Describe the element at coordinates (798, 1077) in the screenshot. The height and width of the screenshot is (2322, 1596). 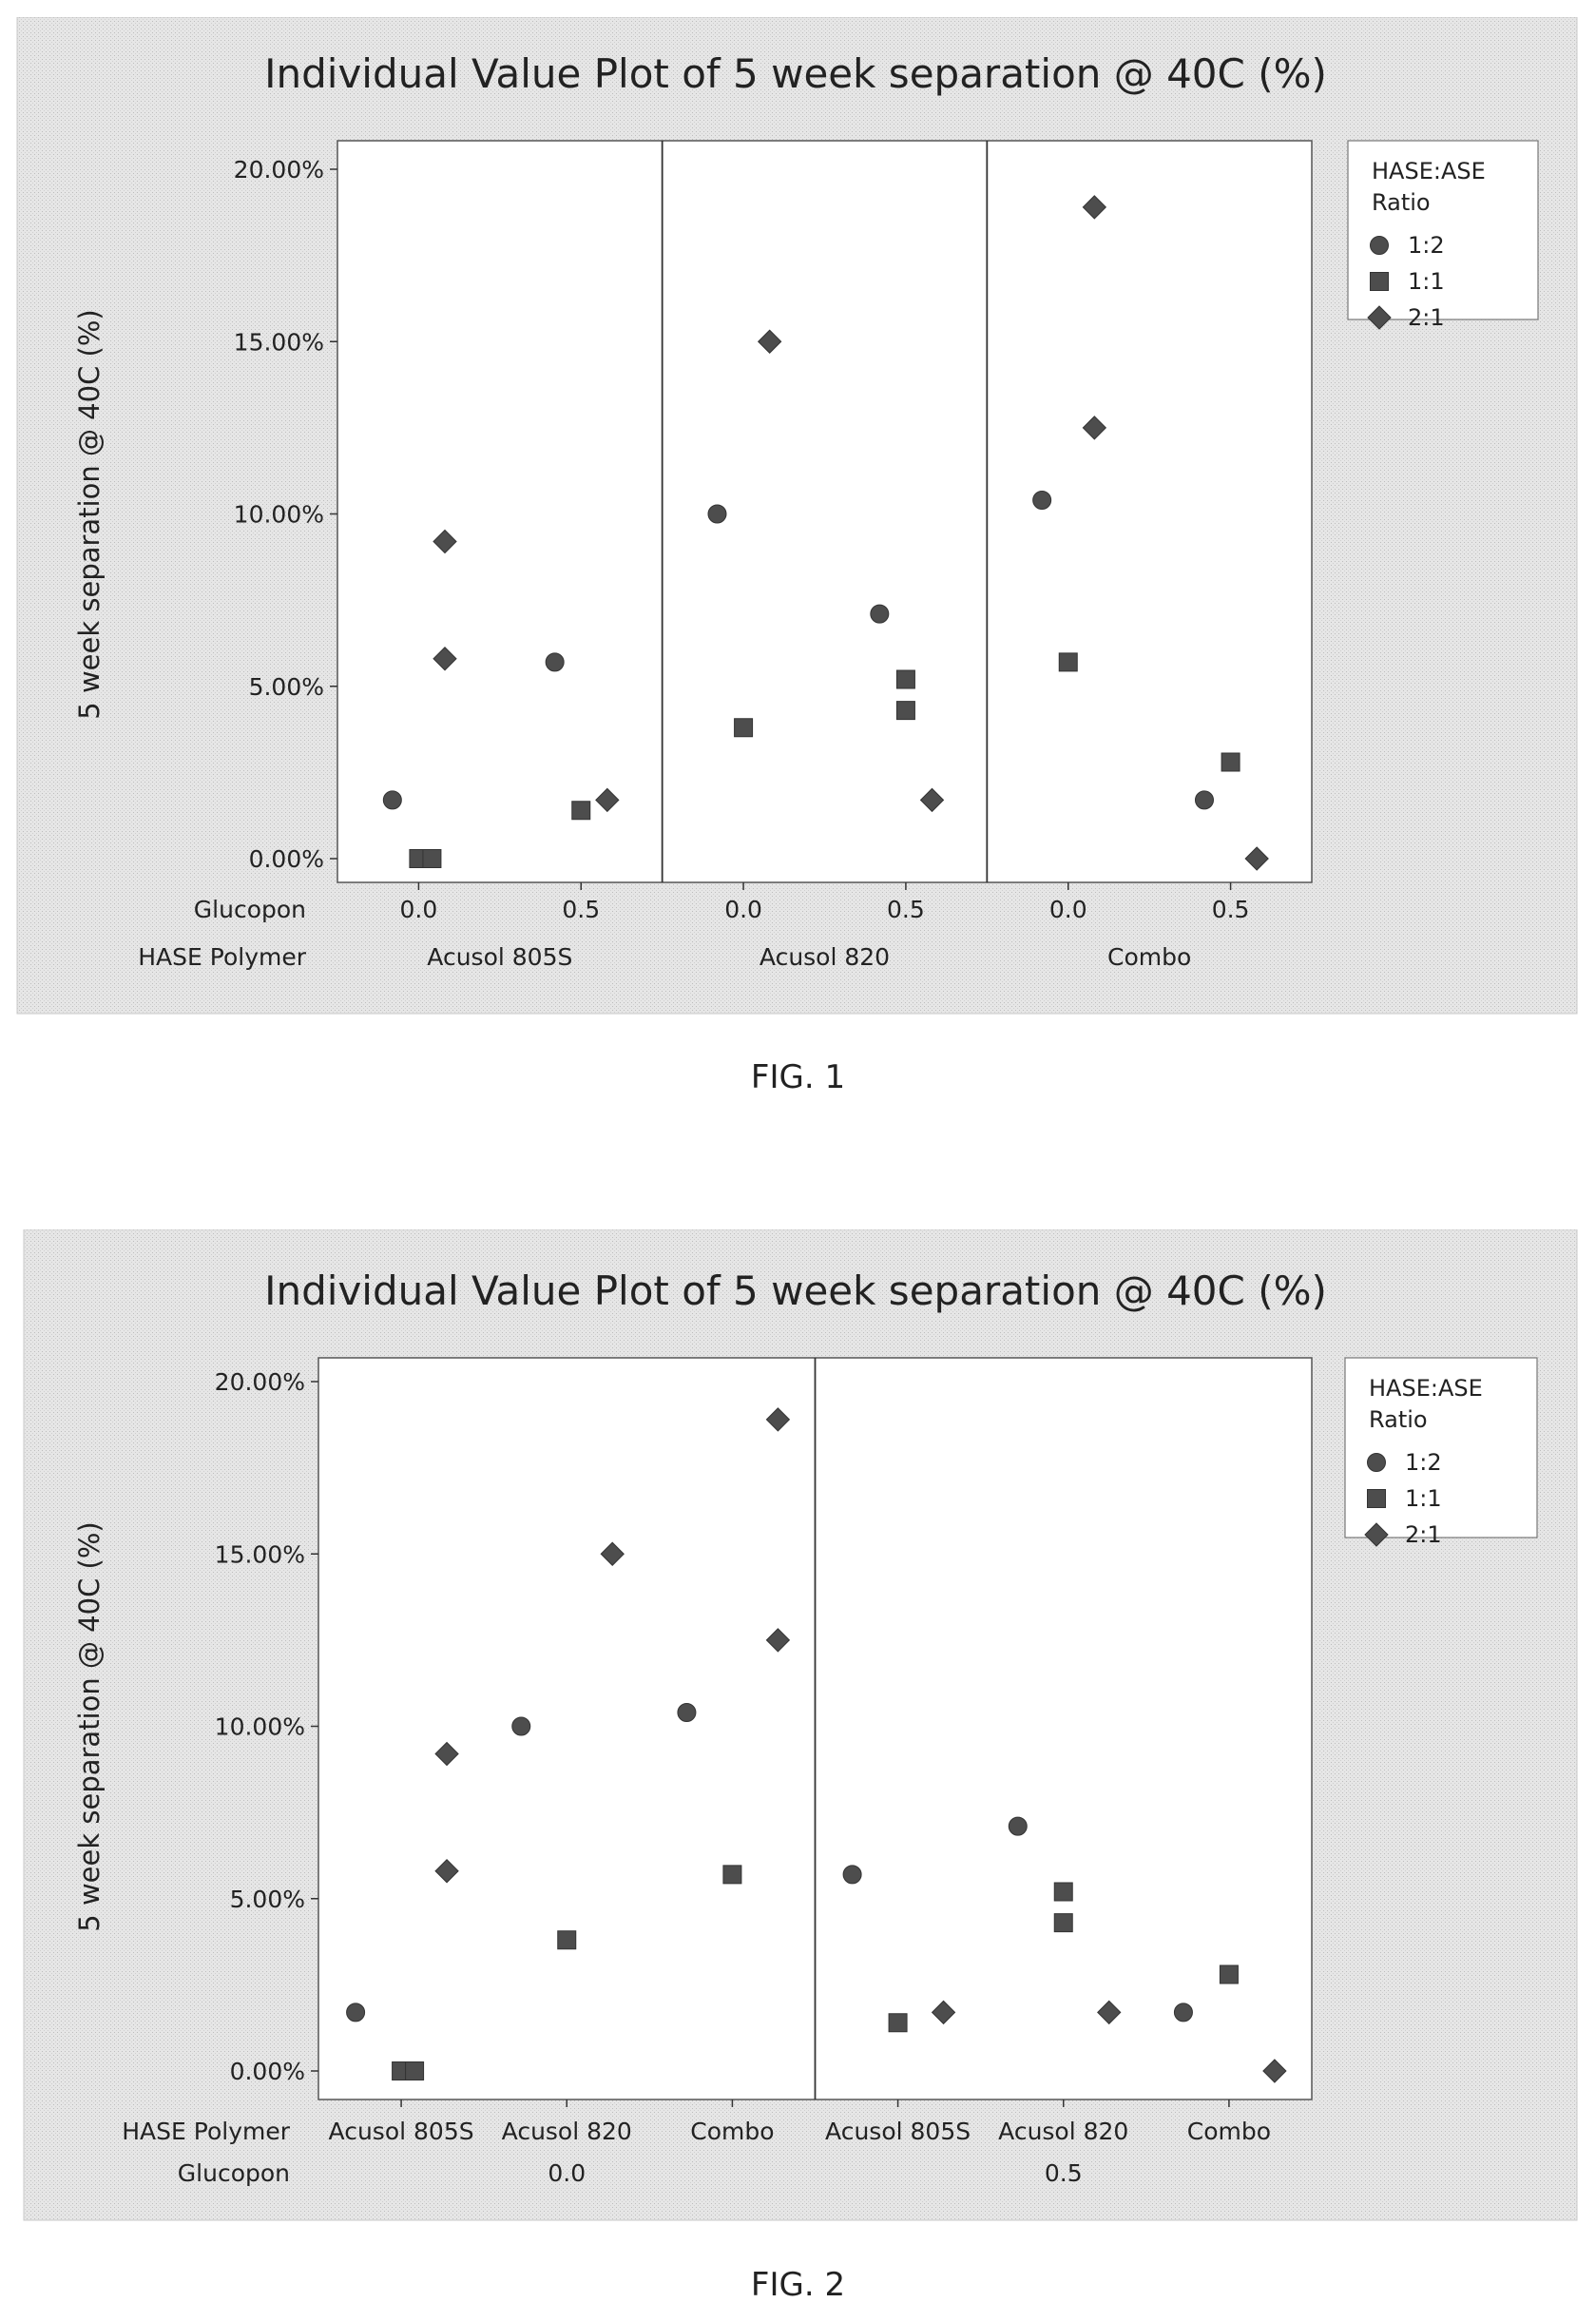
I see `figure-1-caption: FIG. 1` at that location.